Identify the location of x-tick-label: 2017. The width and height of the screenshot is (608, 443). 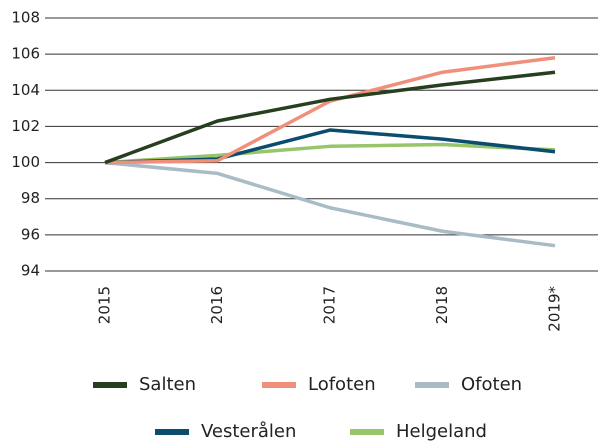
(330, 305).